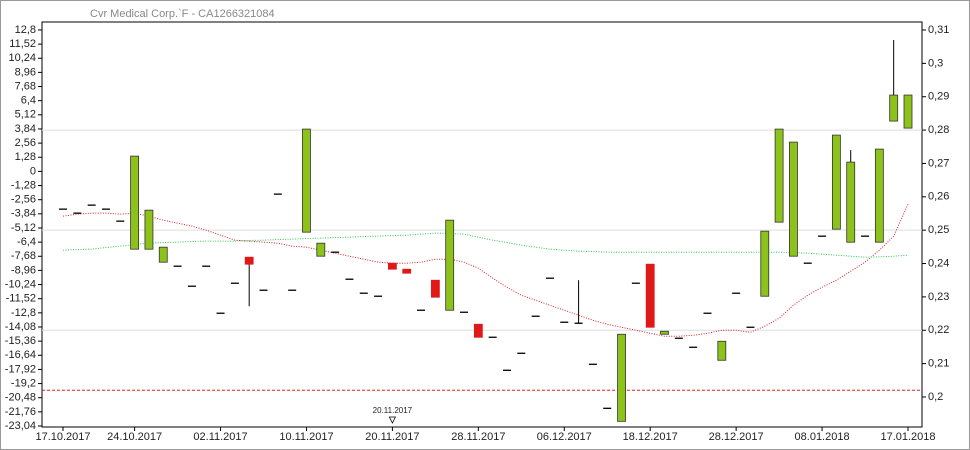 This screenshot has height=450, width=970. Describe the element at coordinates (938, 330) in the screenshot. I see `y2-tick-label: 0,22` at that location.